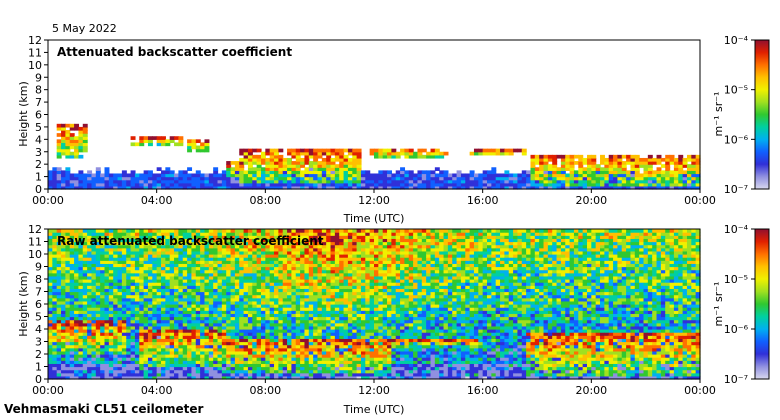  Describe the element at coordinates (23, 114) in the screenshot. I see `y-axis-label-attenuated: Height (km)` at that location.